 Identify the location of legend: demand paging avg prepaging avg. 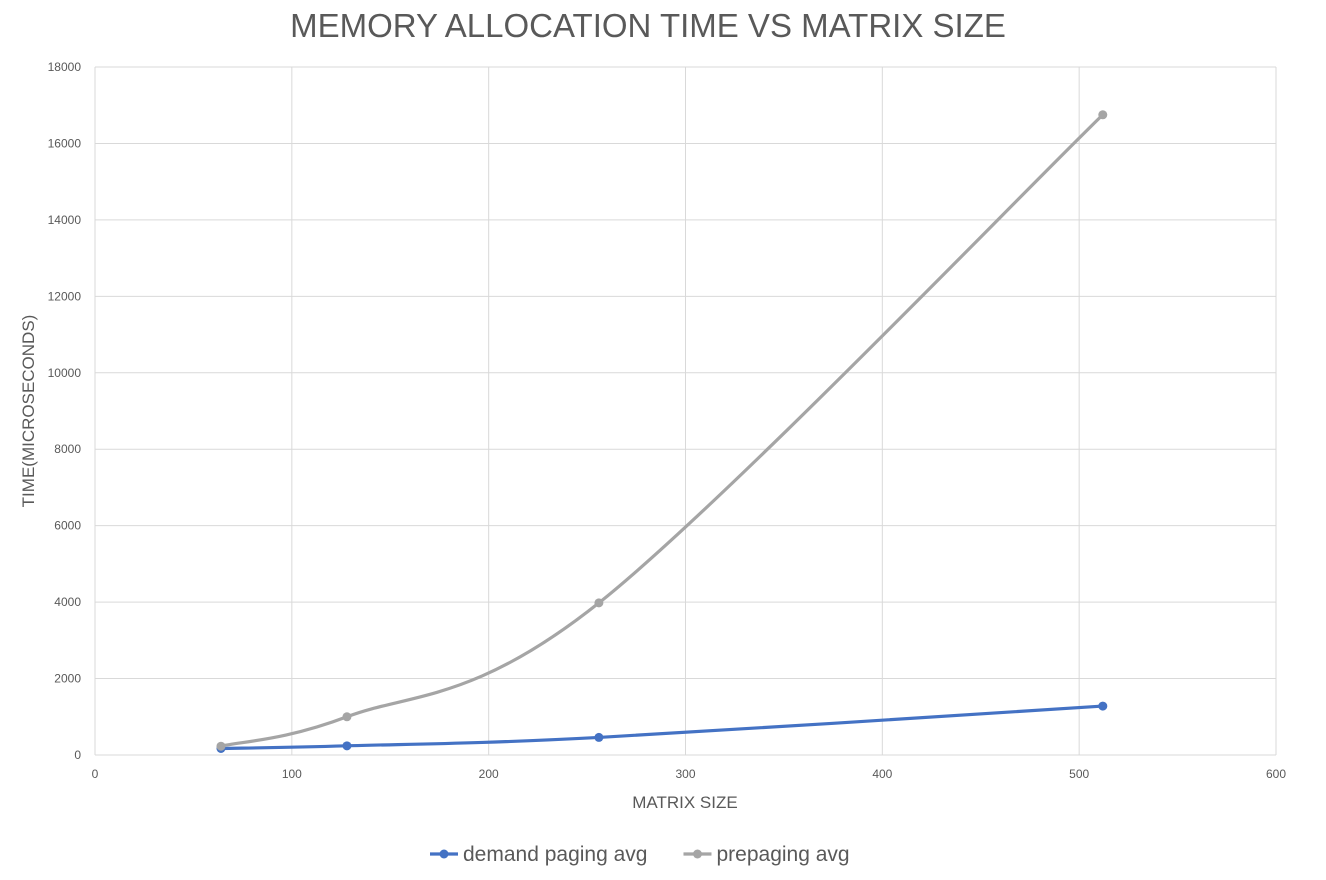
(640, 854).